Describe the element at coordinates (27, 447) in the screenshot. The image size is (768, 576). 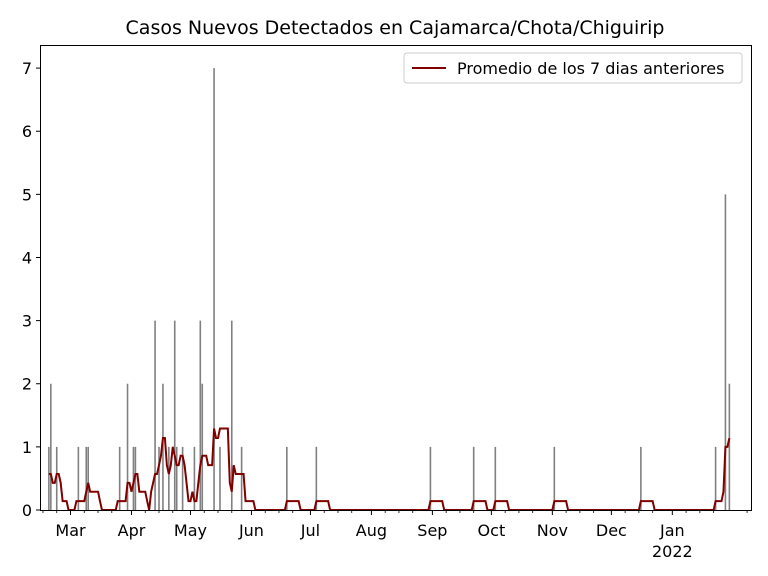
I see `y-tick-label: 1` at that location.